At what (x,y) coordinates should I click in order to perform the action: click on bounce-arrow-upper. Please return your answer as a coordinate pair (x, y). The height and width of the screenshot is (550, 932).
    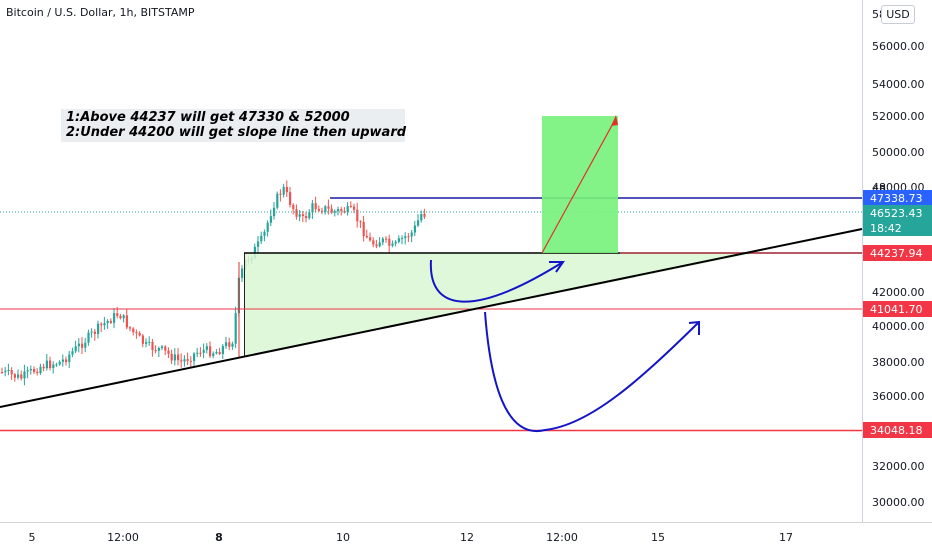
    Looking at the image, I should click on (496, 281).